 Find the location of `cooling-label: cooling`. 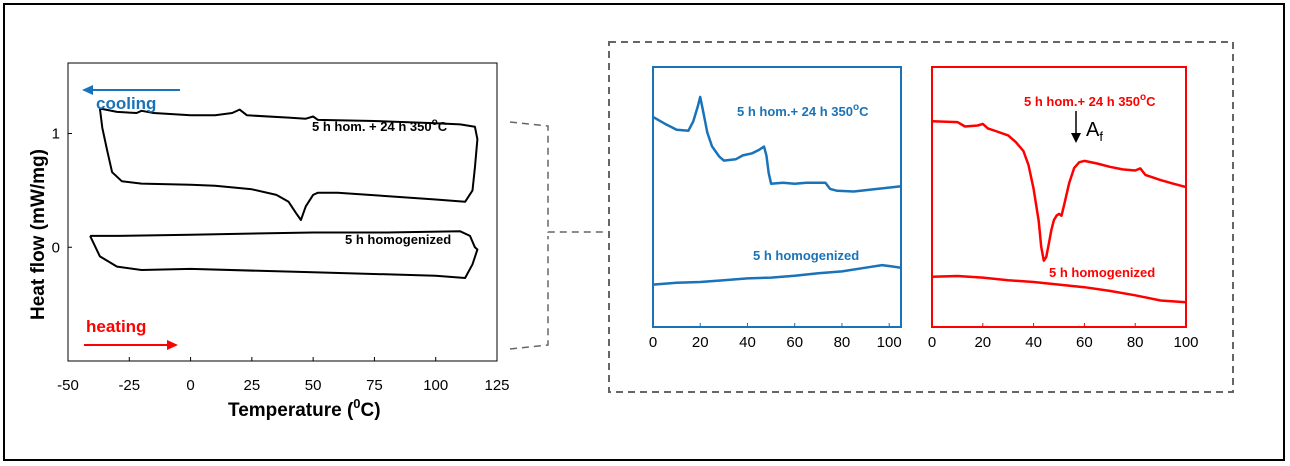

cooling-label: cooling is located at coordinates (126, 103).